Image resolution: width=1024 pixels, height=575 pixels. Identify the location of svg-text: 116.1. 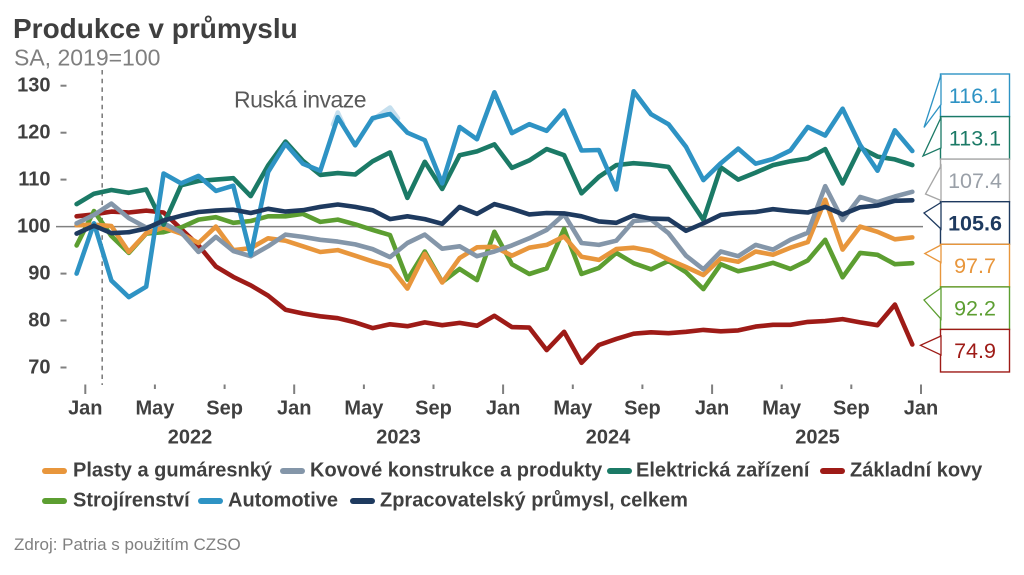
(975, 96).